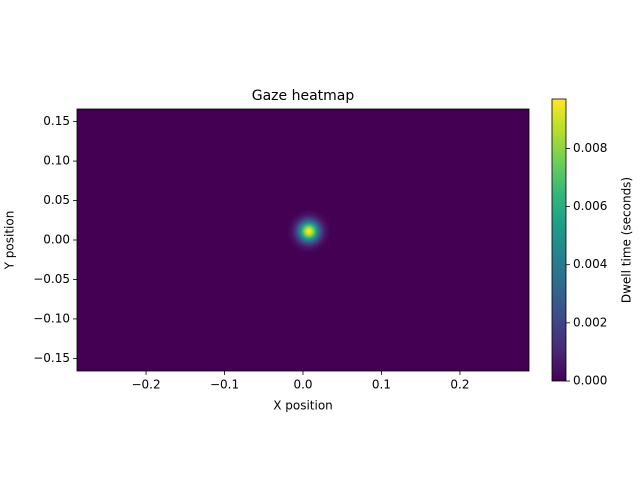  Describe the element at coordinates (303, 96) in the screenshot. I see `chart-title: Gaze heatmap` at that location.